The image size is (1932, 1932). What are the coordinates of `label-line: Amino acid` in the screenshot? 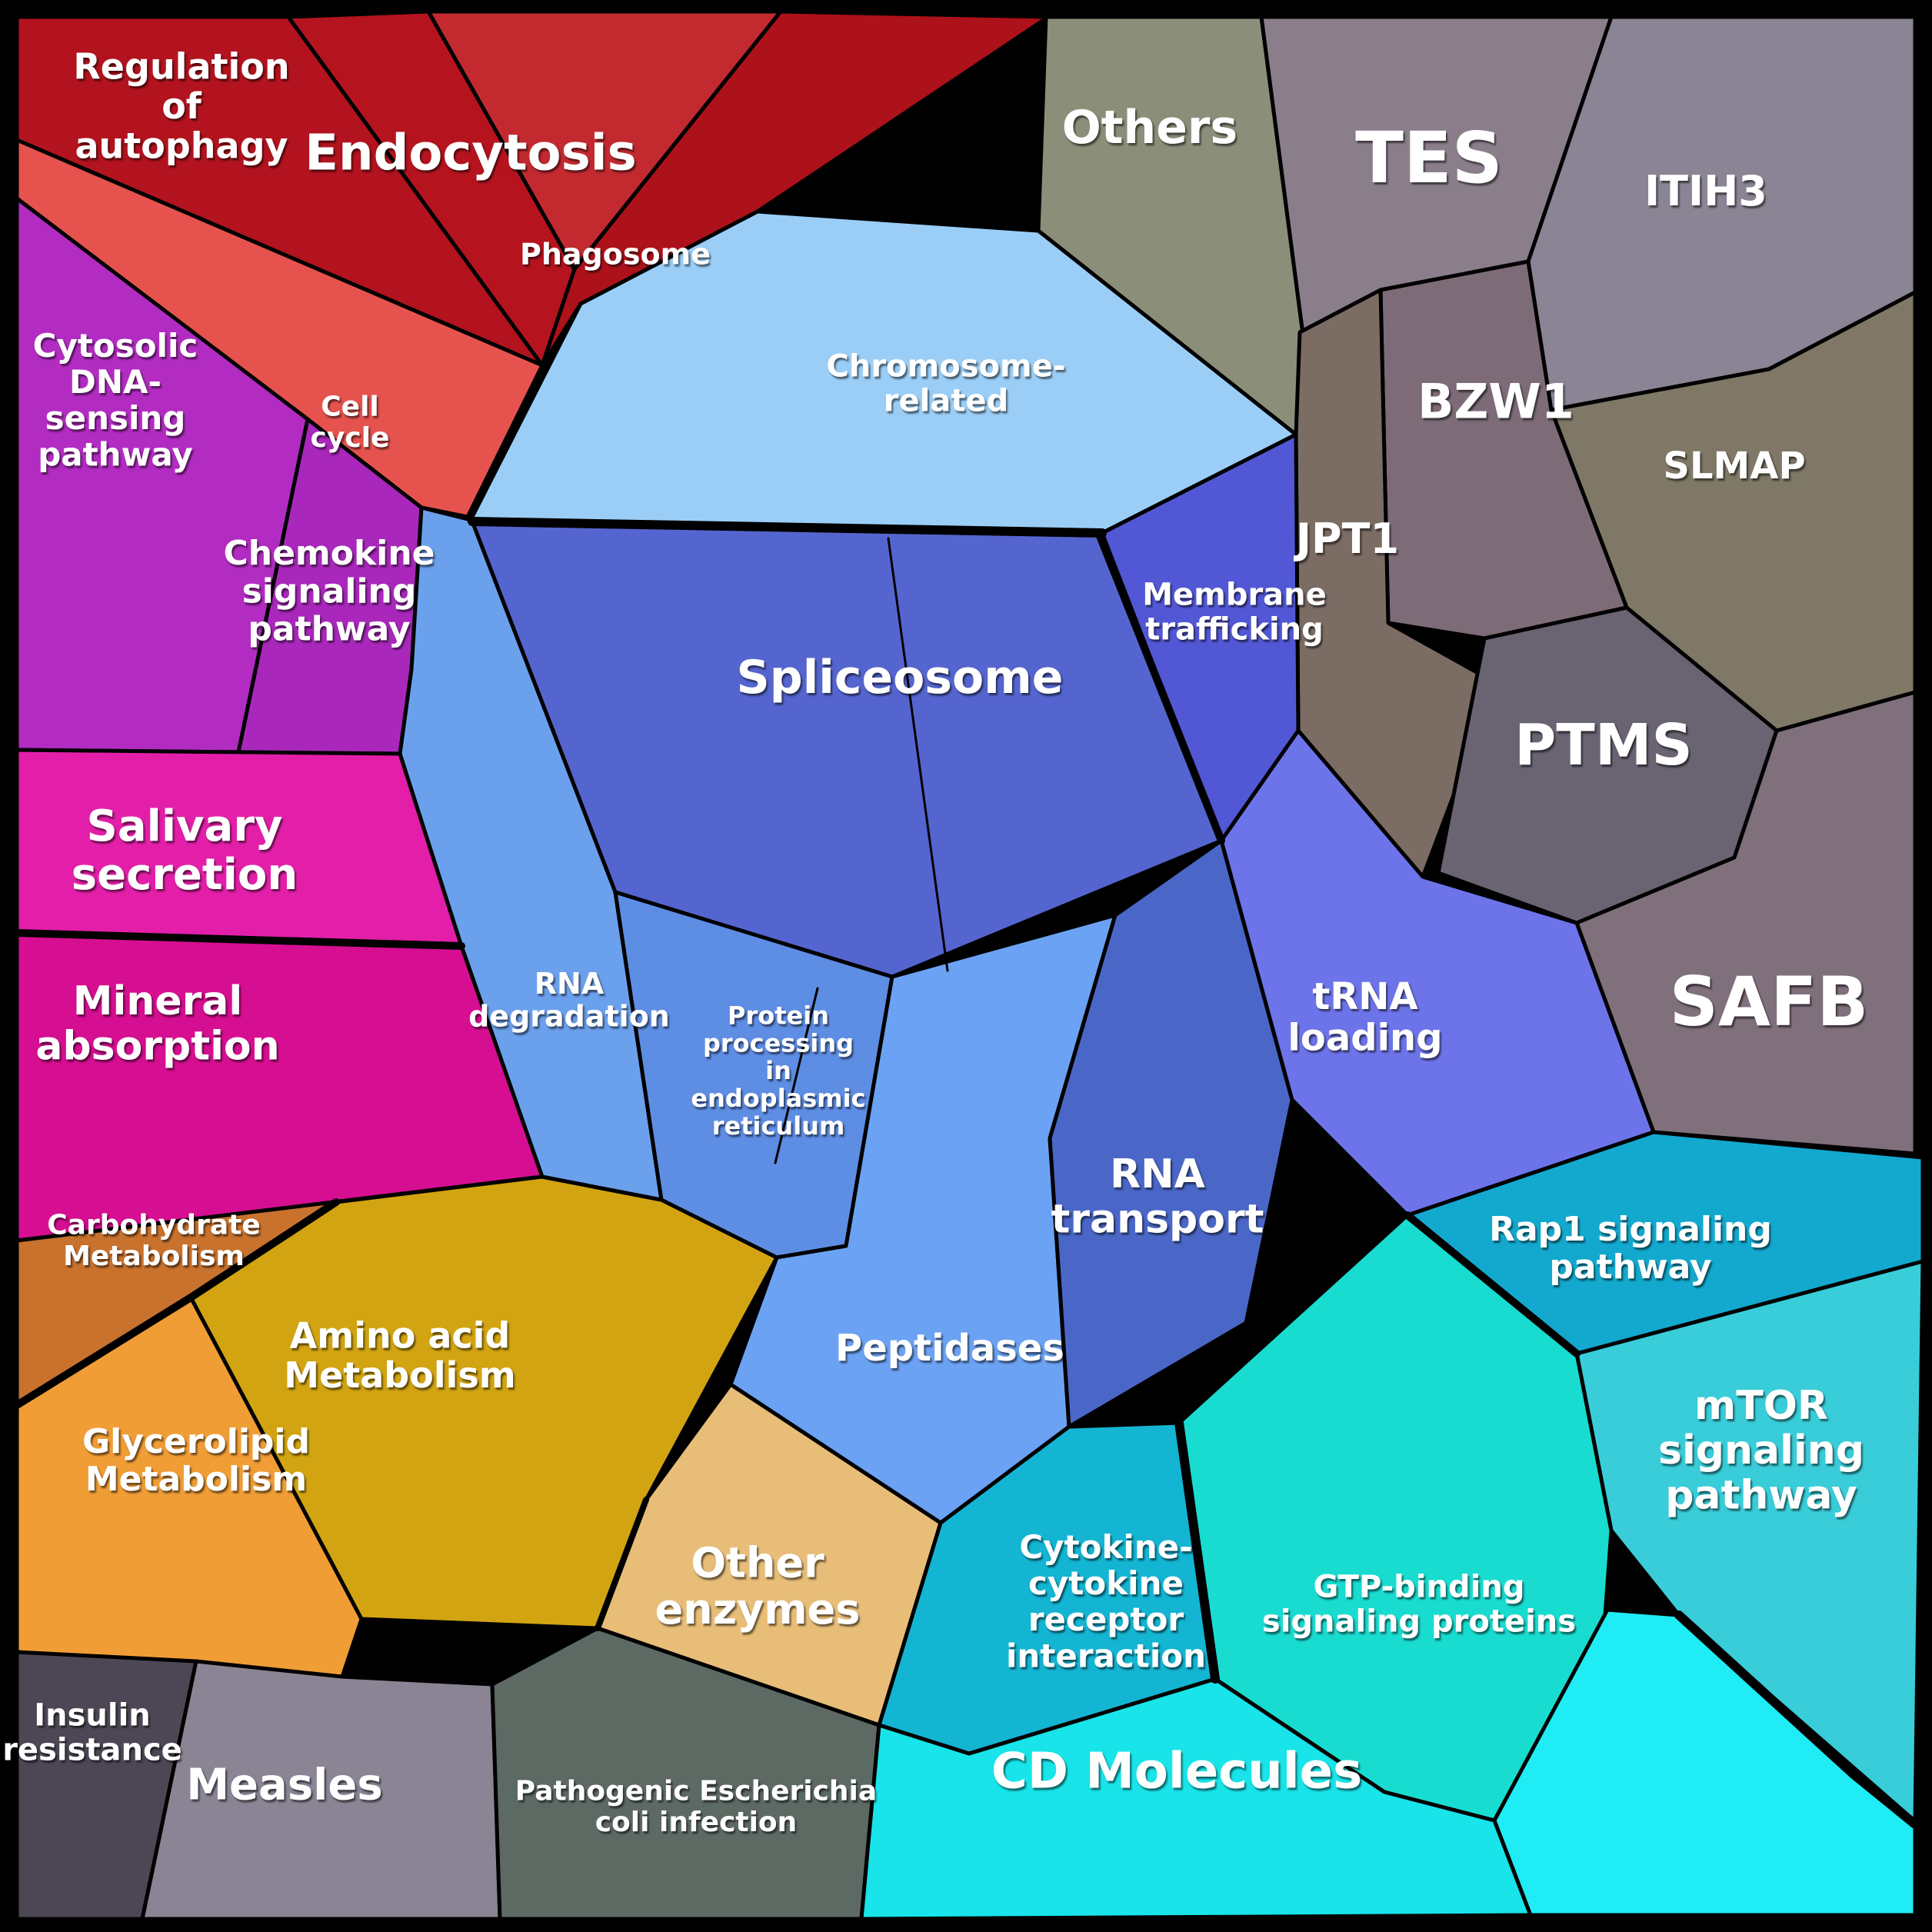 It's located at (400, 1335).